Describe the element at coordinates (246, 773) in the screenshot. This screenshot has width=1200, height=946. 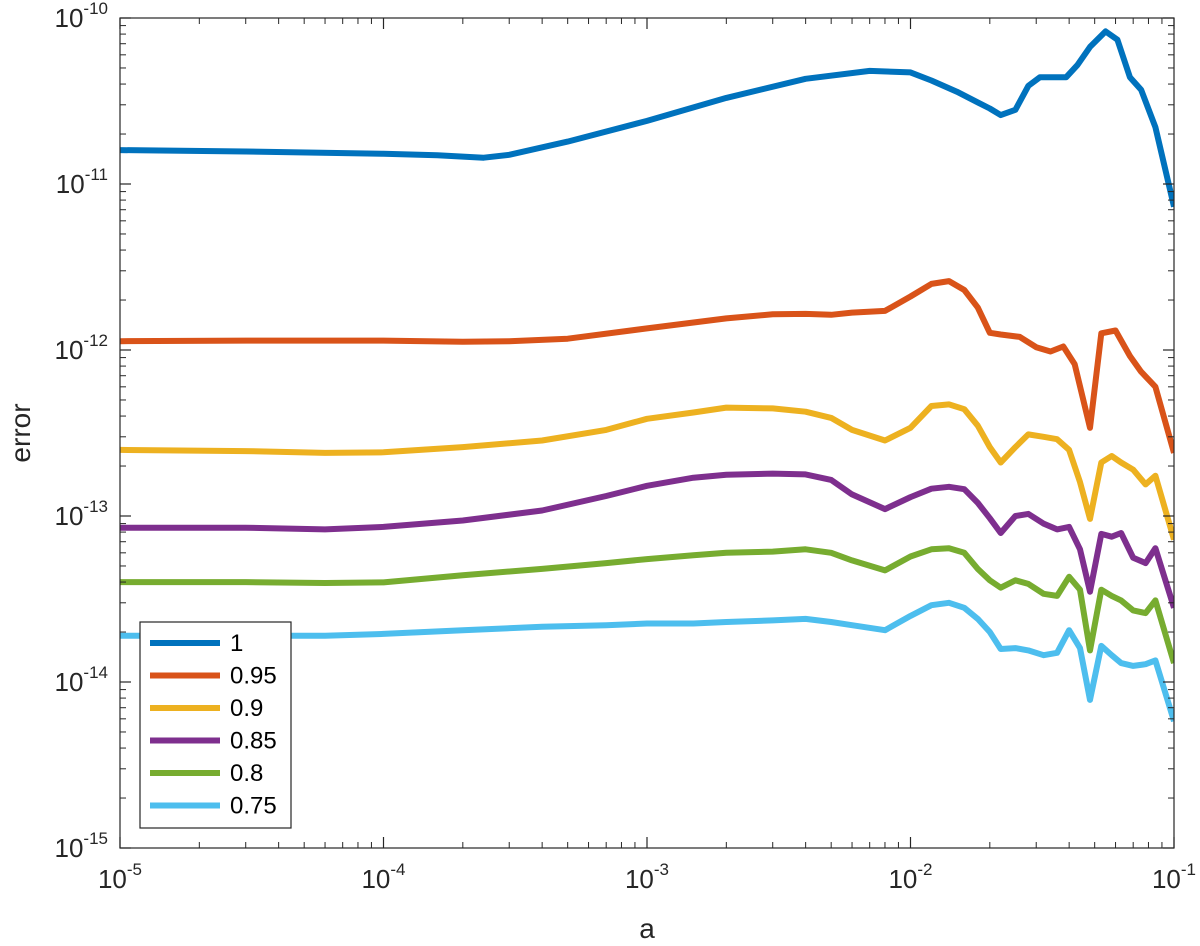
I see `legend-label: 0.8` at that location.